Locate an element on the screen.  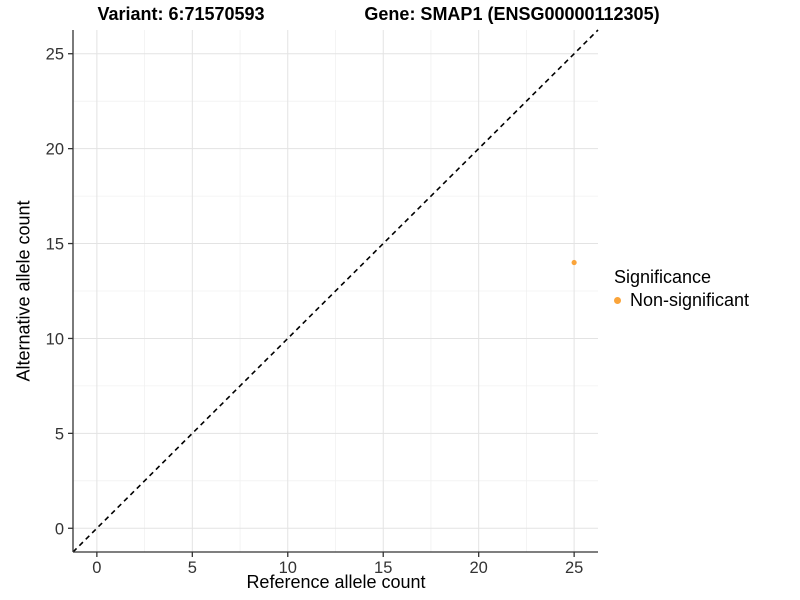
y-tick-label: 15 is located at coordinates (55, 245).